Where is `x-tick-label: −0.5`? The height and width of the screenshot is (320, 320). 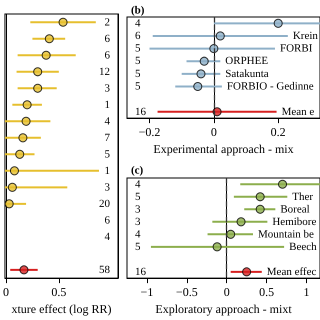
x-tick-label: −0.5 is located at coordinates (187, 292).